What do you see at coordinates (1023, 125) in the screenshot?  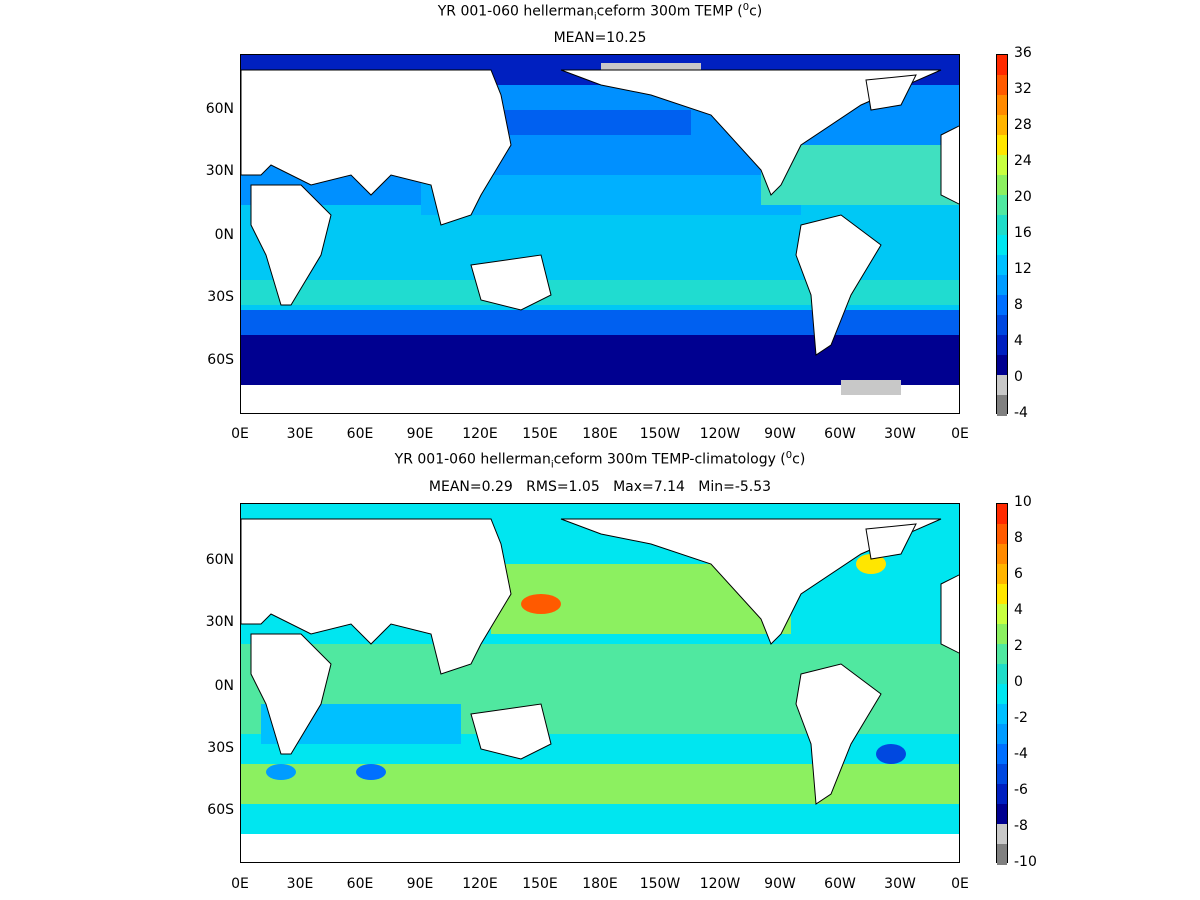 I see `colorbar-label: 28` at bounding box center [1023, 125].